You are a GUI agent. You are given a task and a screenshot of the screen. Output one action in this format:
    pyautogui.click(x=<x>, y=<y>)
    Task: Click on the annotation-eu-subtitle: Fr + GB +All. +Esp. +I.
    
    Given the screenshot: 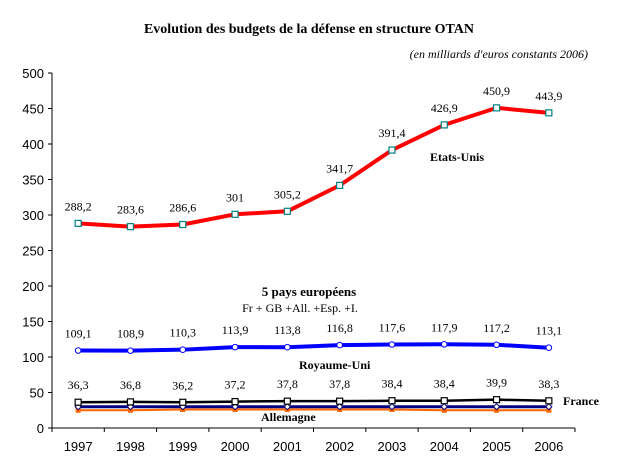 What is the action you would take?
    pyautogui.click(x=300, y=308)
    